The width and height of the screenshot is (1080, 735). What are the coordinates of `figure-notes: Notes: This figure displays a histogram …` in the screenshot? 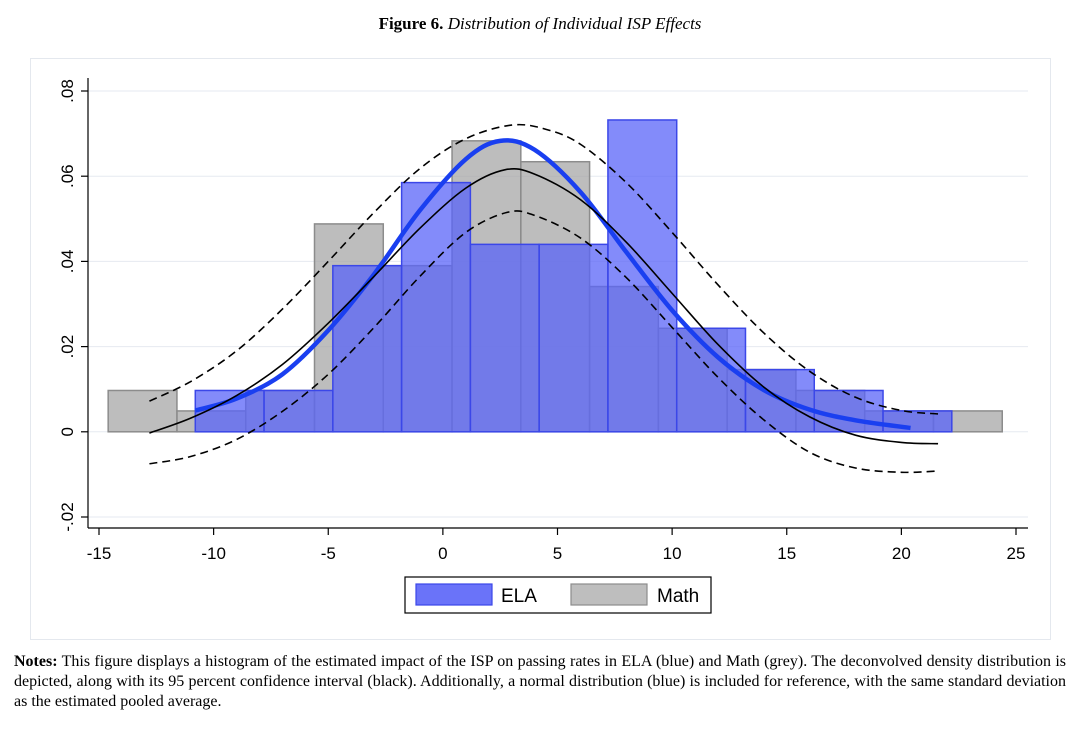 It's located at (540, 682).